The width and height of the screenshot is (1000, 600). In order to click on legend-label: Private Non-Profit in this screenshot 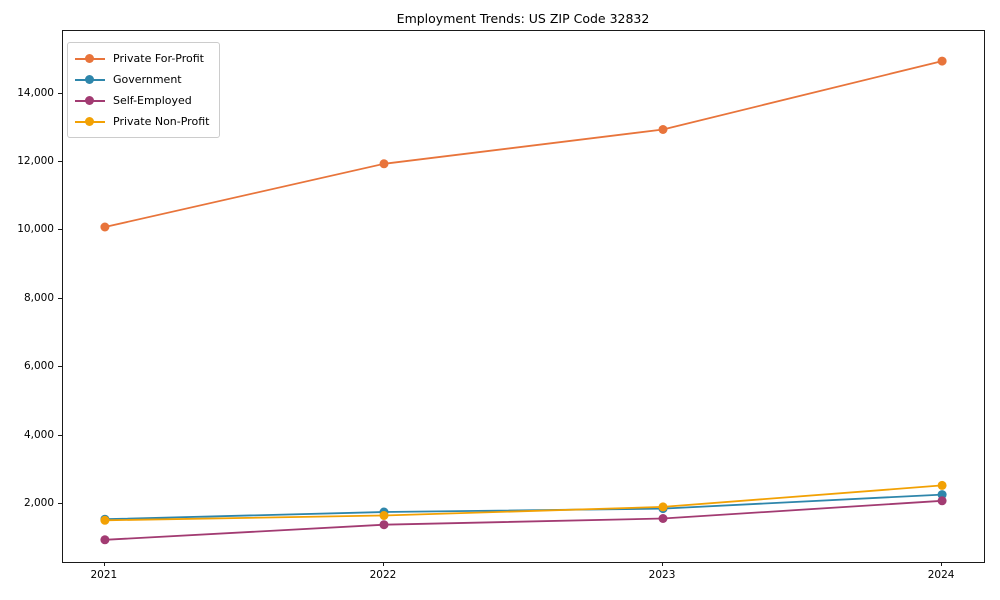, I will do `click(161, 121)`.